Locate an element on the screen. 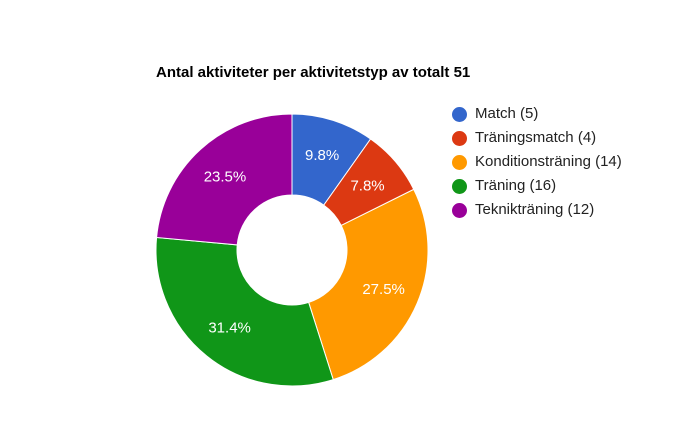 This screenshot has height=440, width=683. legend-item-1: Träningsmatch (4) is located at coordinates (552, 137).